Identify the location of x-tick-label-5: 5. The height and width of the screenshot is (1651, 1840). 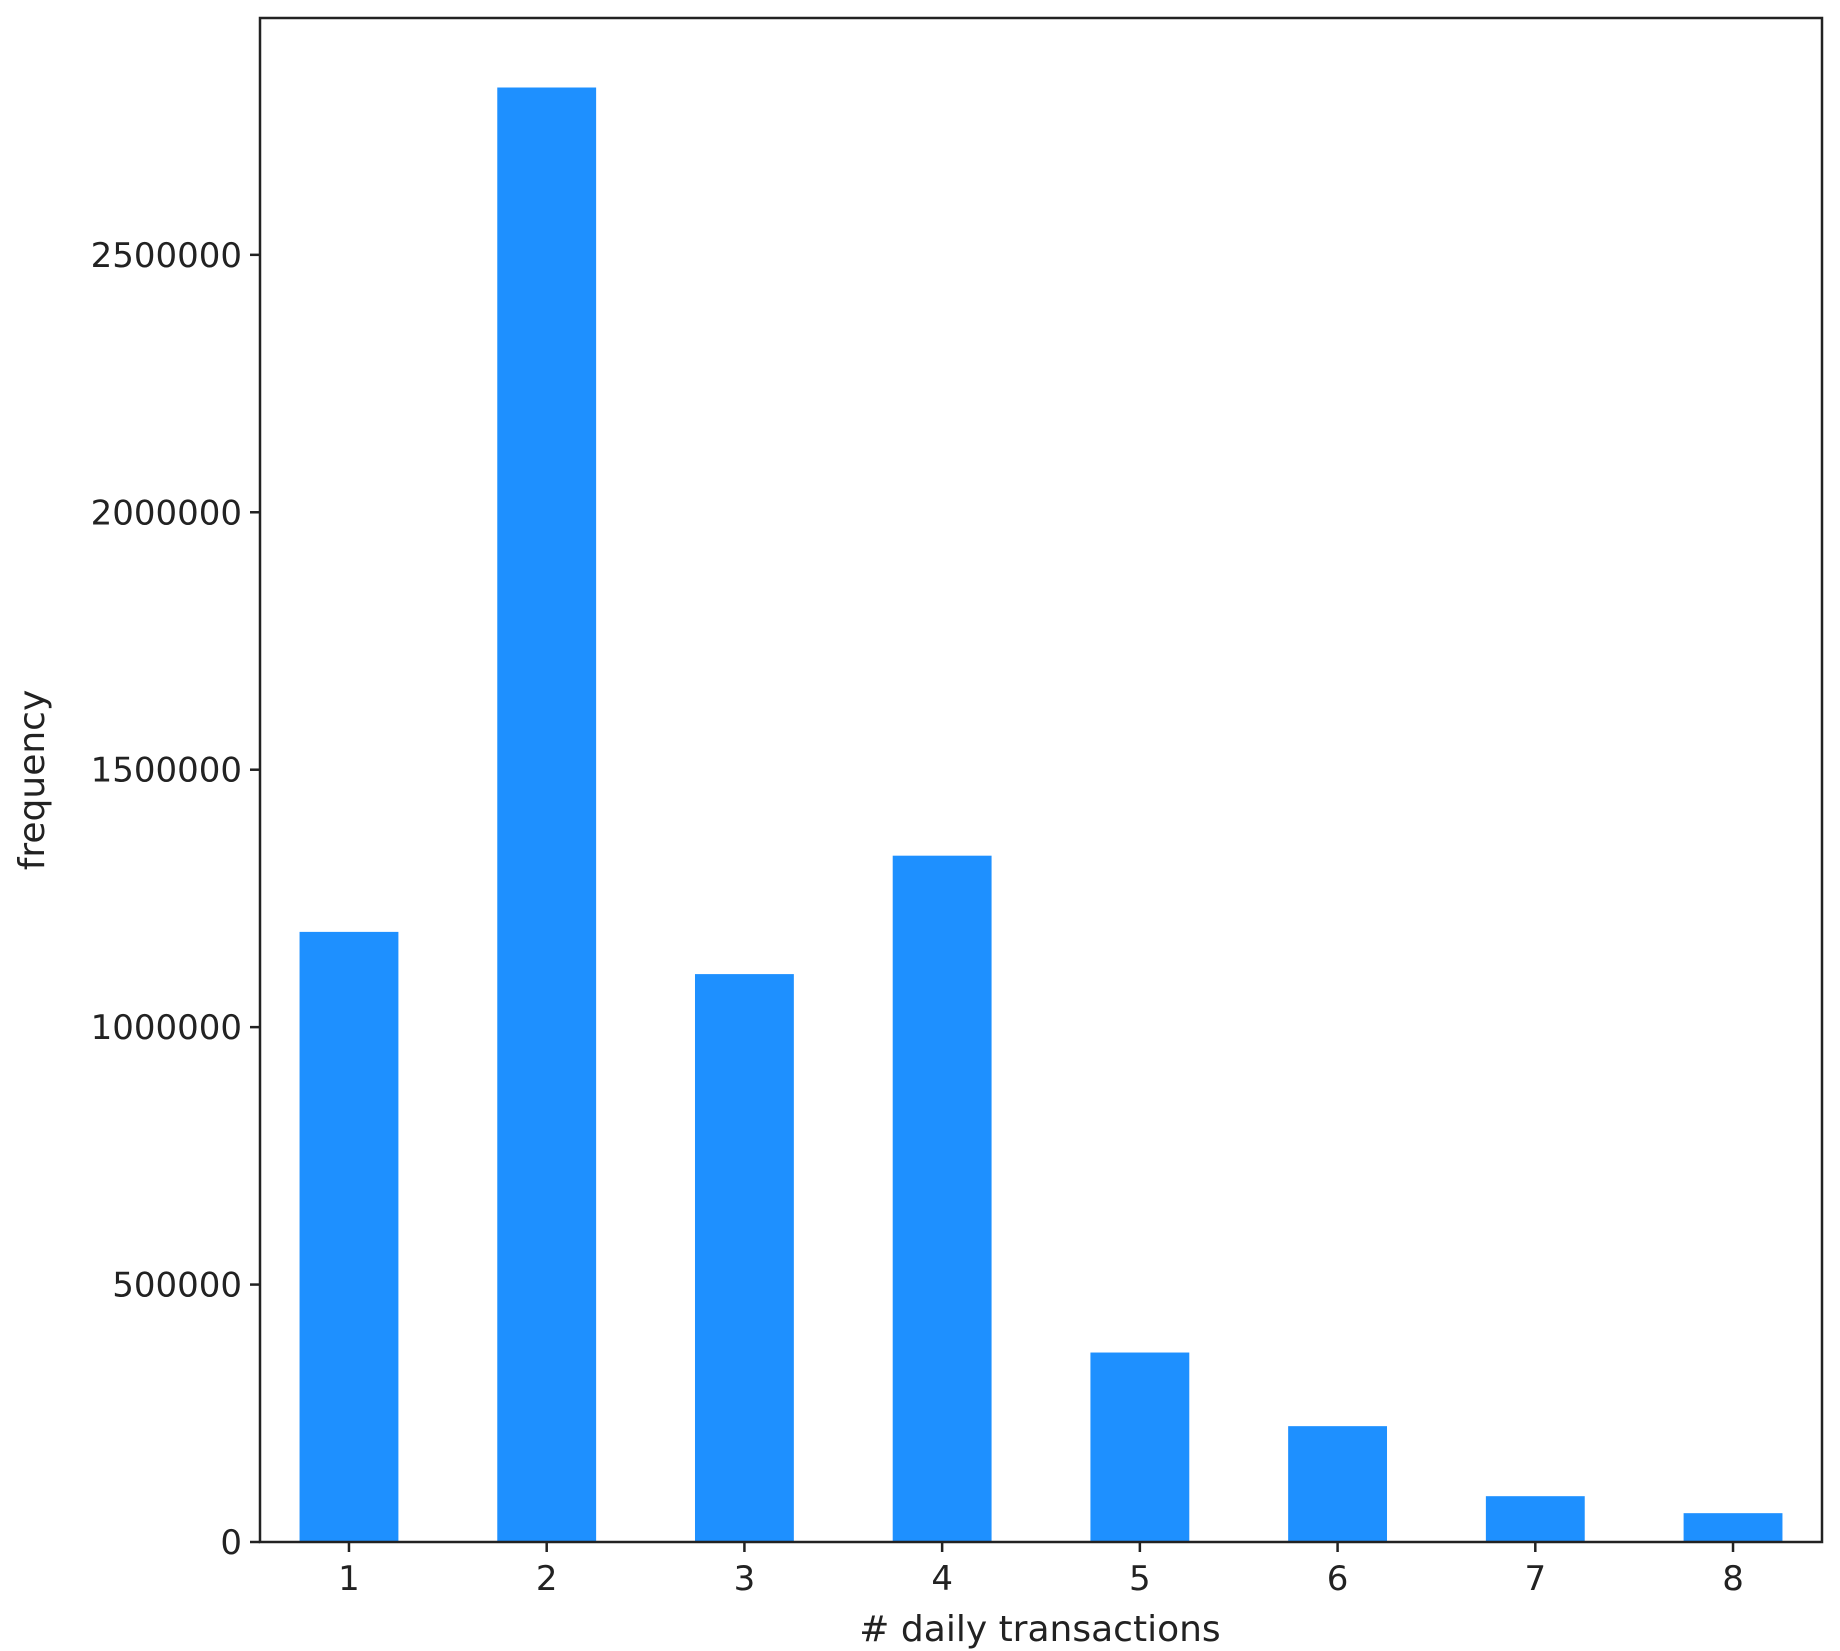
(1140, 1579).